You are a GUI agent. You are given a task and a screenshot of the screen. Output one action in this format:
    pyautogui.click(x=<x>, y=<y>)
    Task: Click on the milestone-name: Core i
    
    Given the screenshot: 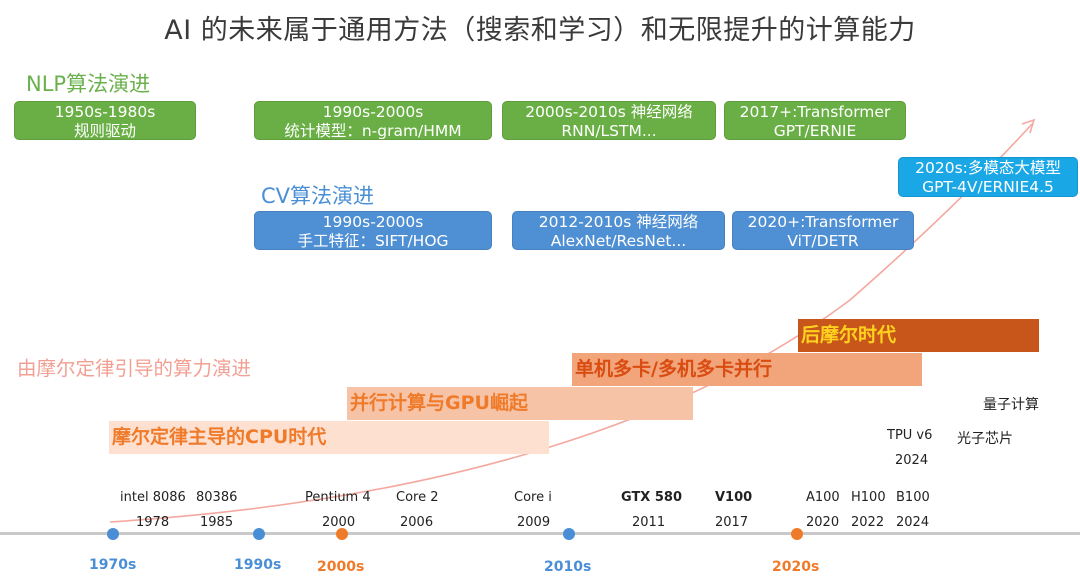 What is the action you would take?
    pyautogui.click(x=533, y=497)
    